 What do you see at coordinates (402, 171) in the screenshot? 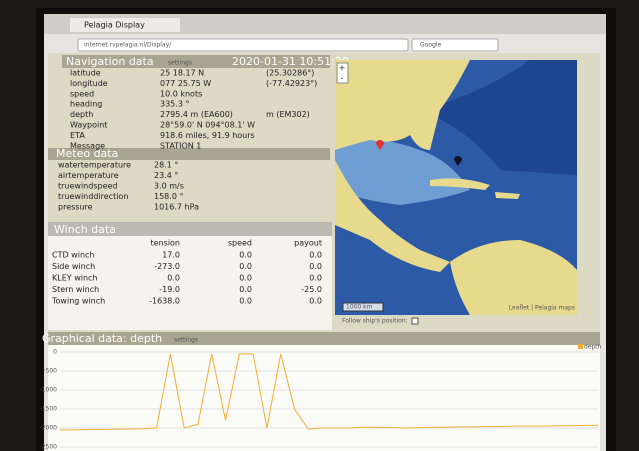
I see `shelf` at bounding box center [402, 171].